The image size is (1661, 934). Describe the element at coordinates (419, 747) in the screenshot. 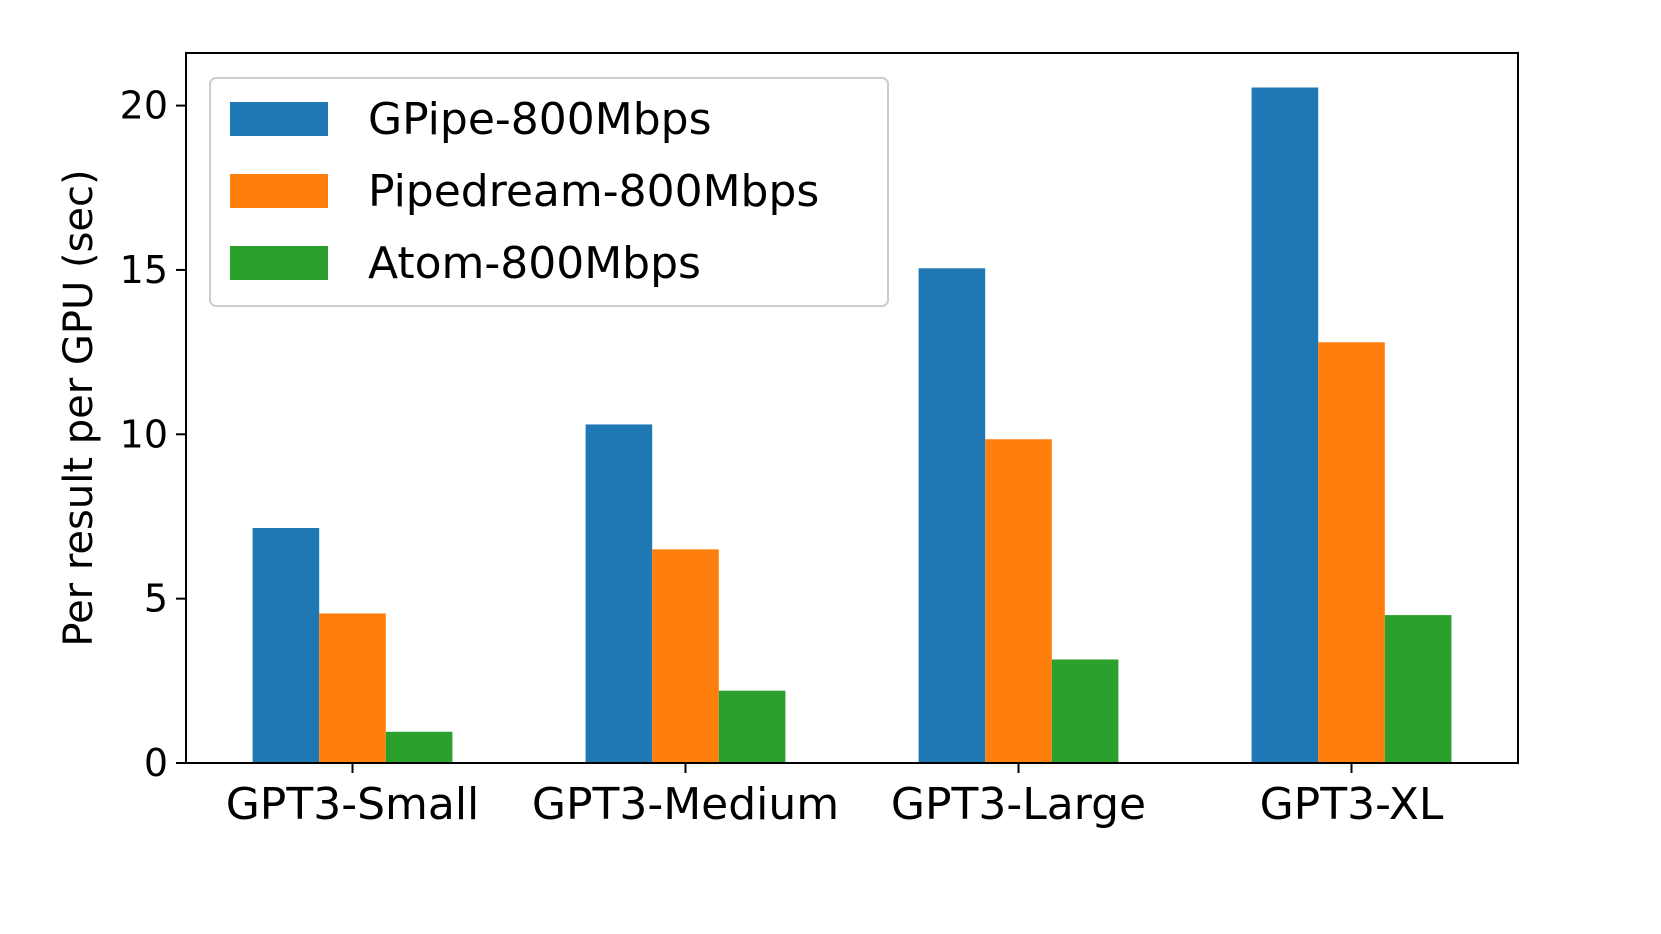

I see `bar-atom-800mbps-gpt3-small` at that location.